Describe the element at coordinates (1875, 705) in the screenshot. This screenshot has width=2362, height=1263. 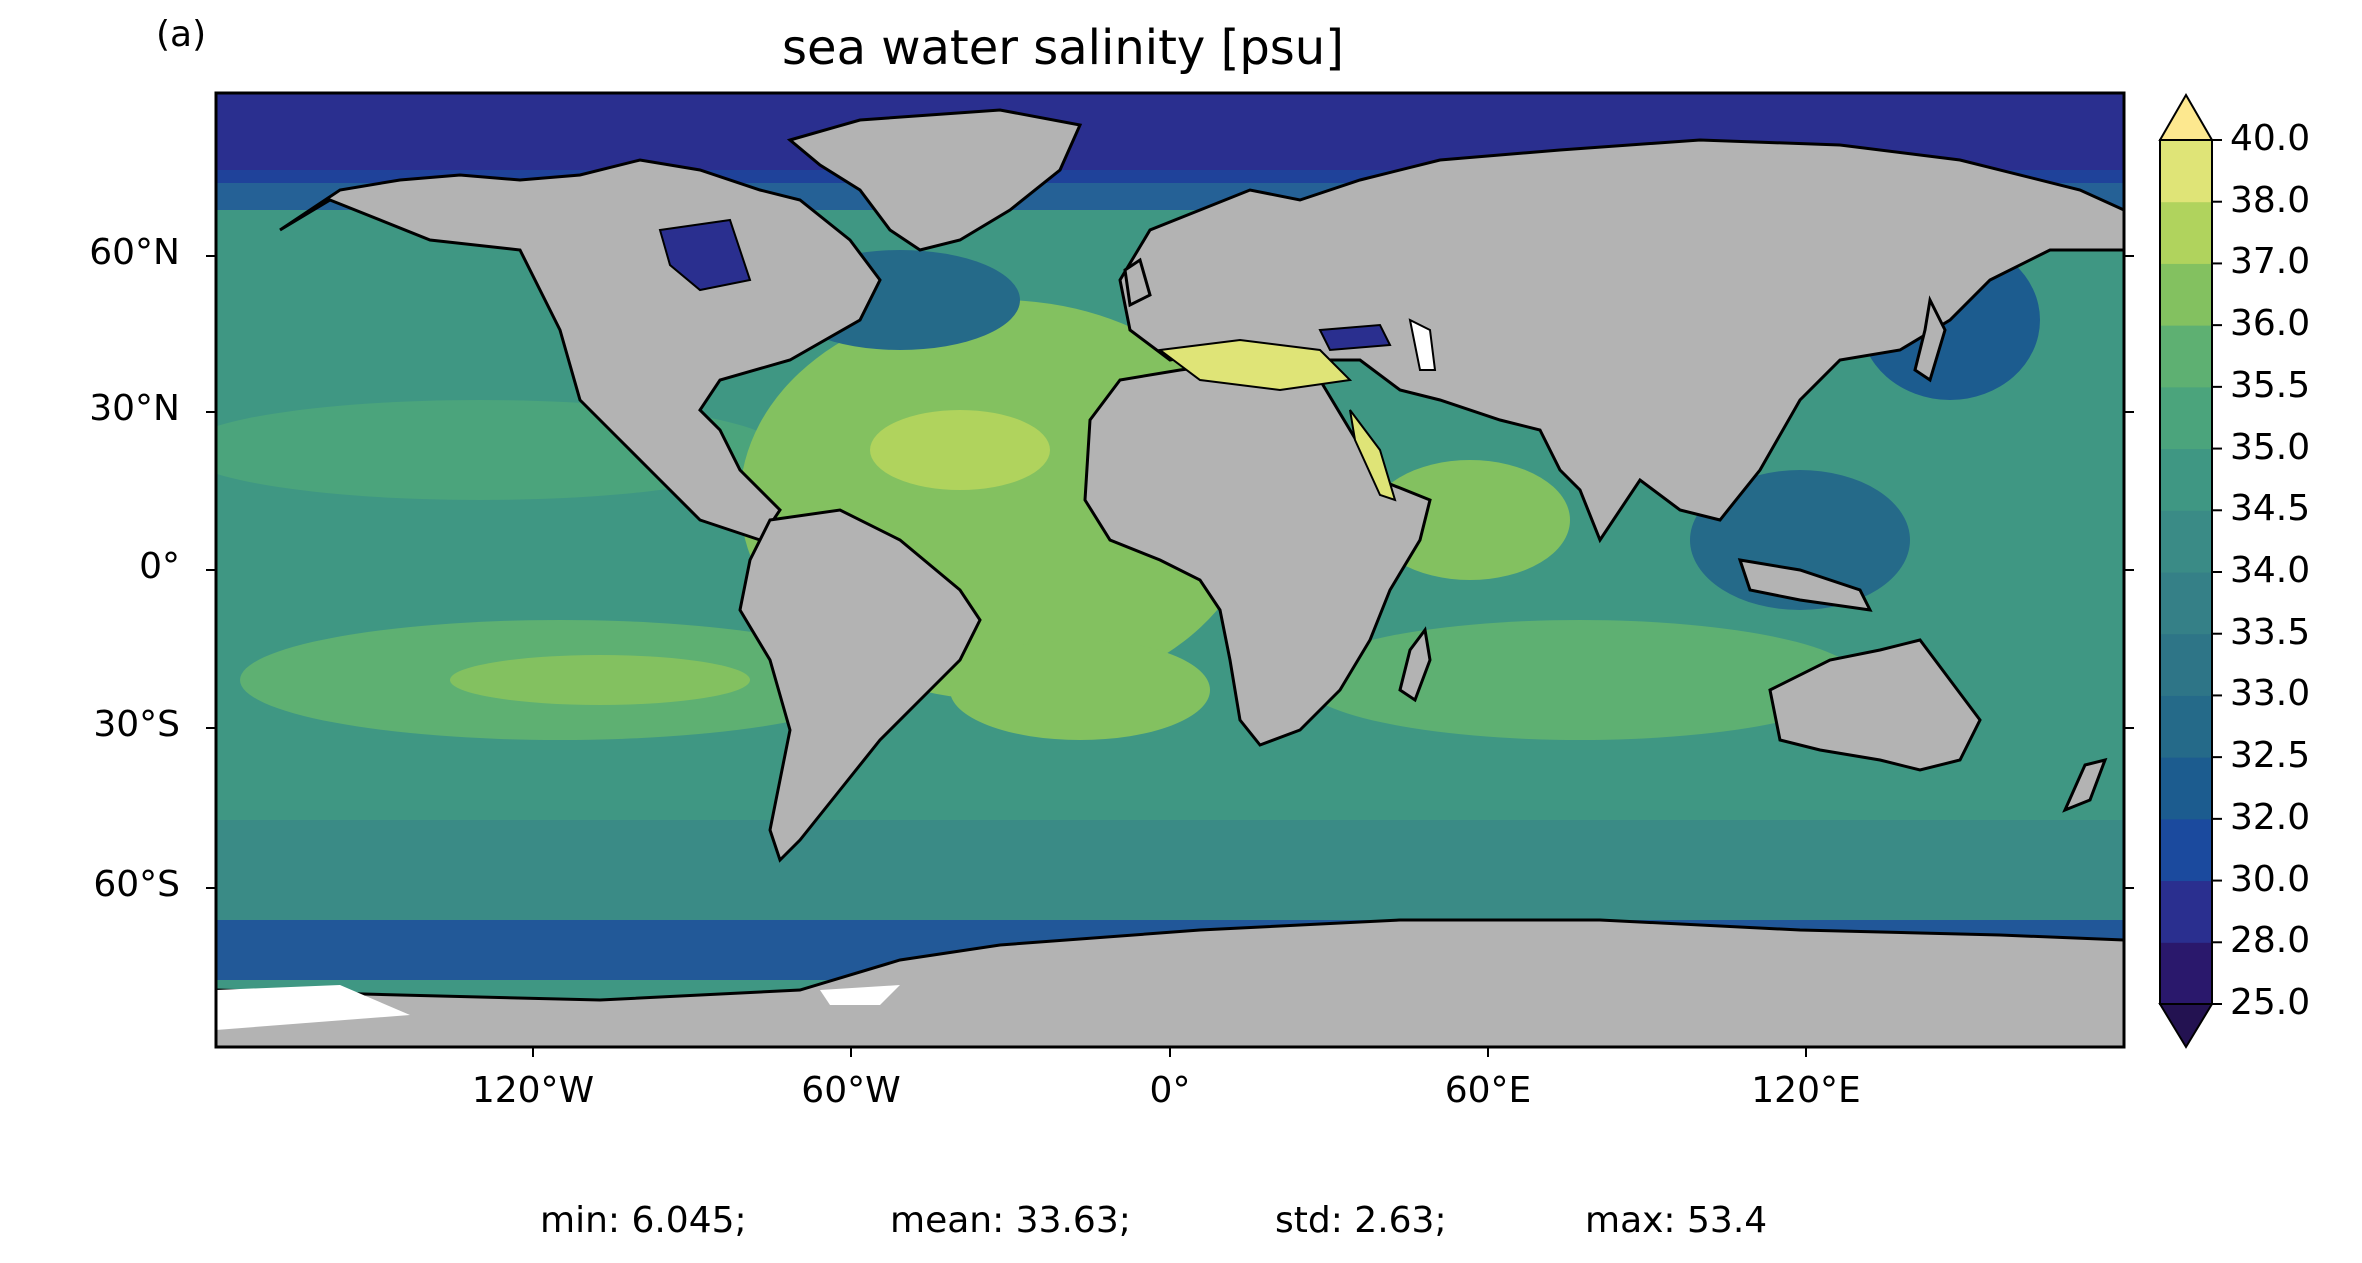
I see `australia` at that location.